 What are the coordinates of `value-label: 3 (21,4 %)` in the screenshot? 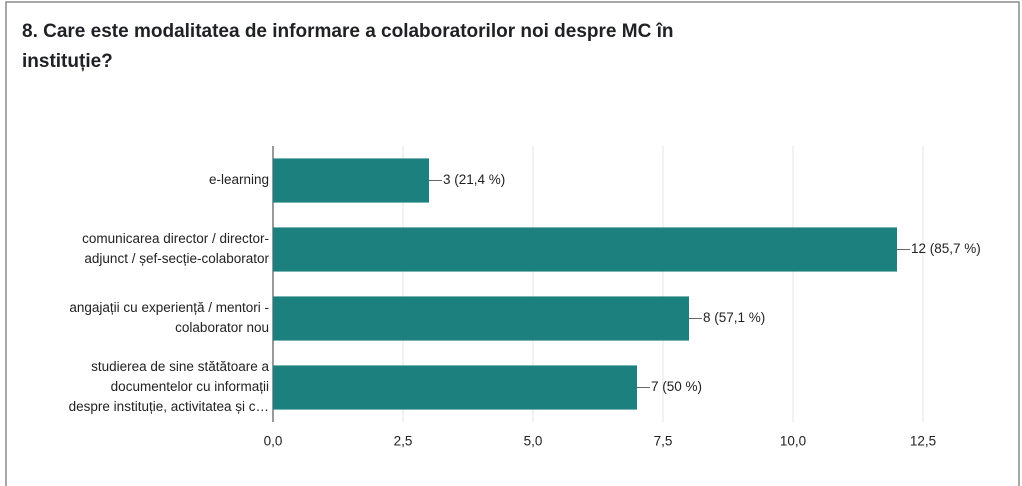 It's located at (474, 179).